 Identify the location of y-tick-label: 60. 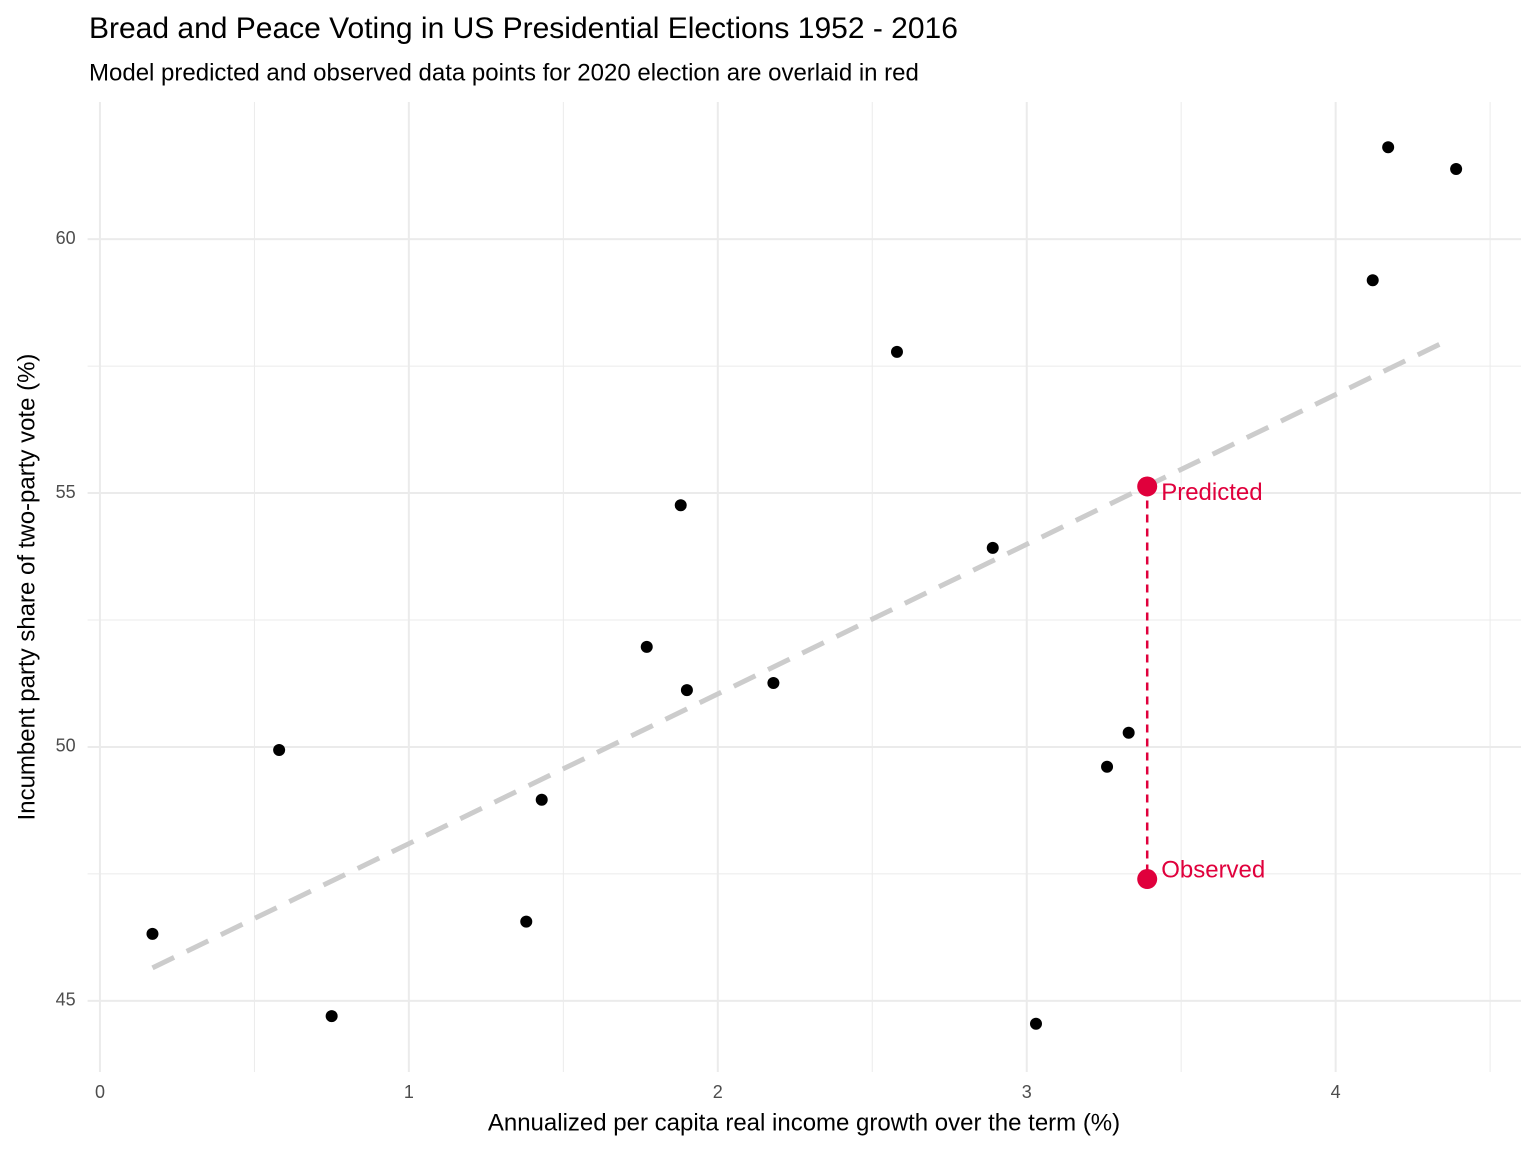
(66, 238).